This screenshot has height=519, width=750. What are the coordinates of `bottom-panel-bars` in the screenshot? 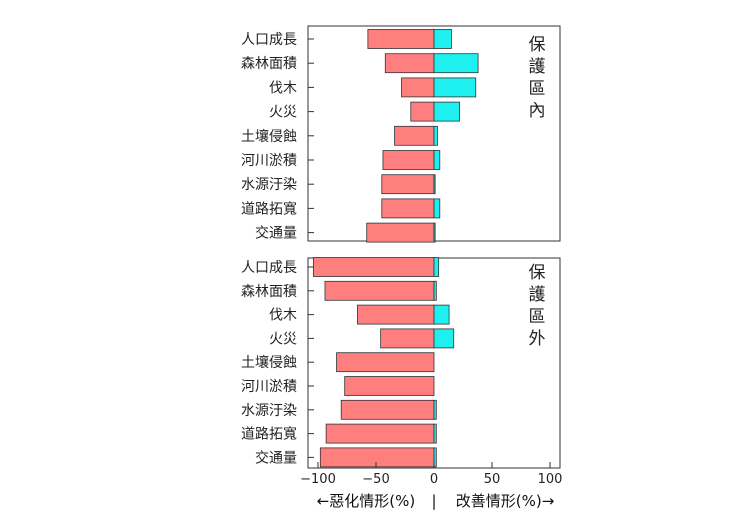 It's located at (383, 362).